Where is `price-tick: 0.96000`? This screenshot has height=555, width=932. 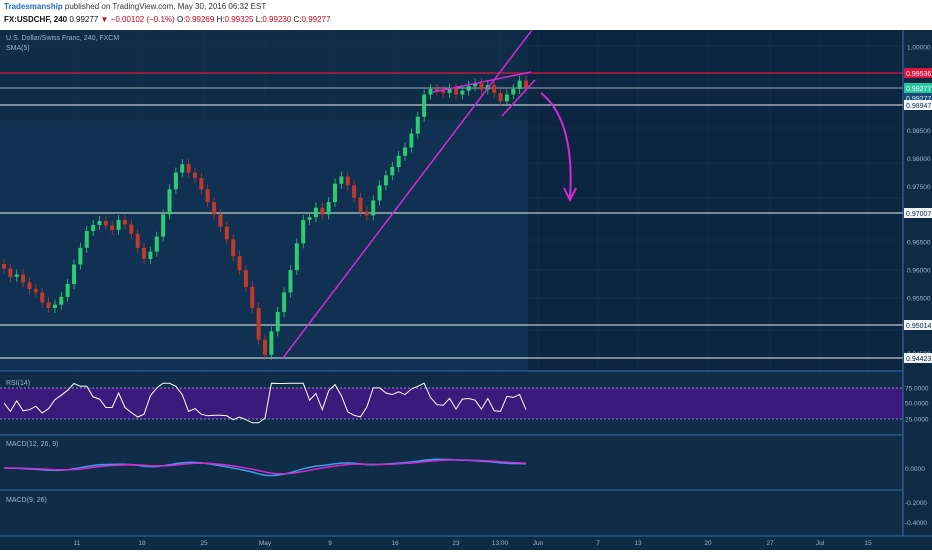
price-tick: 0.96000 is located at coordinates (919, 271).